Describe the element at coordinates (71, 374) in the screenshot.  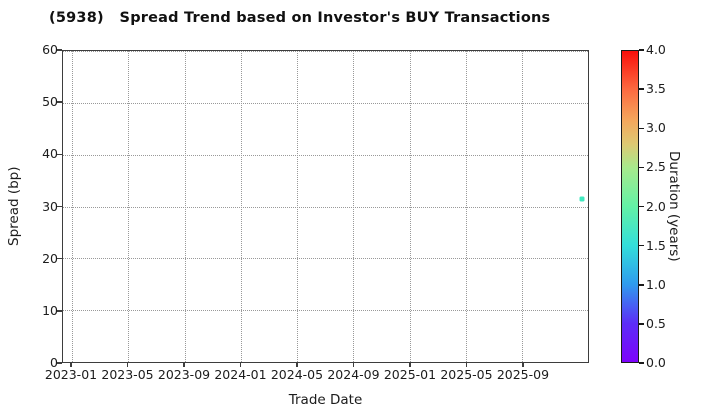
I see `x-tick-label: 2023-01` at that location.